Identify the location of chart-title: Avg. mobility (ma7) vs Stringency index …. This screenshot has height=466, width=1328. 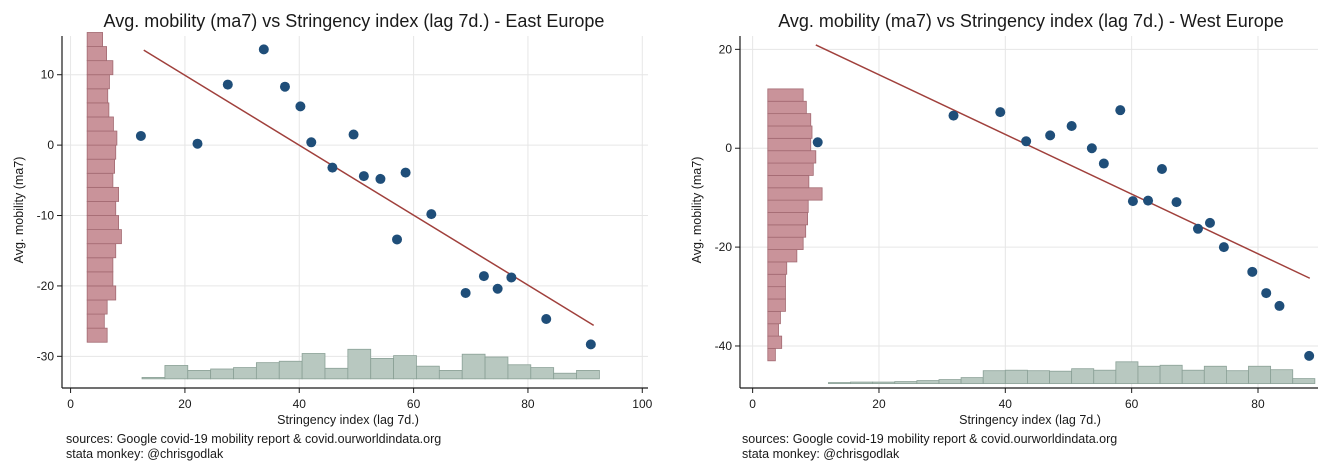
(1031, 21).